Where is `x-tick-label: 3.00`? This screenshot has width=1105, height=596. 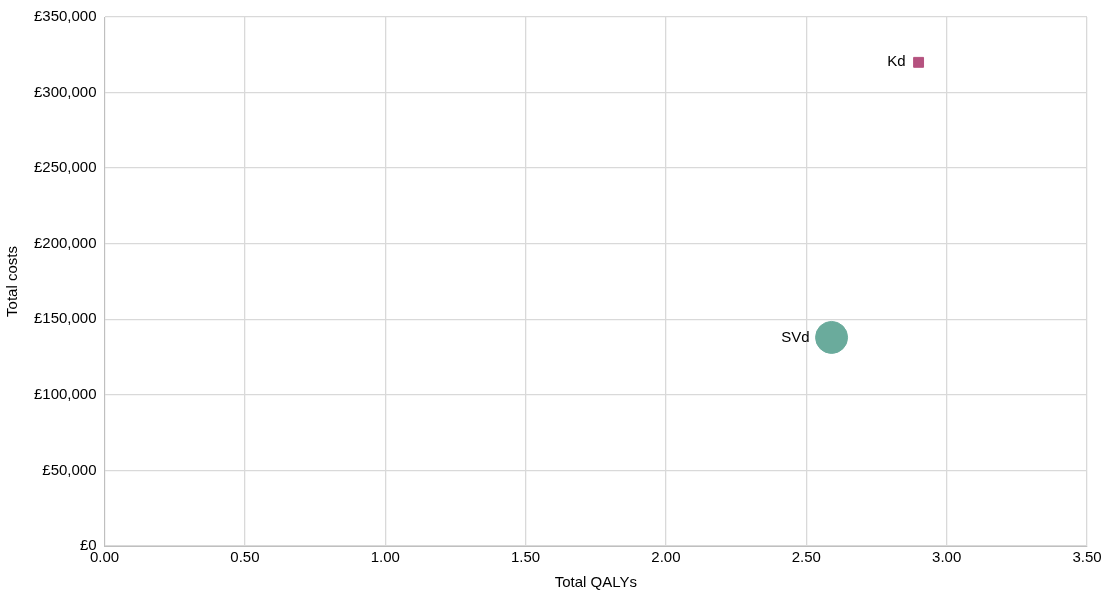 x-tick-label: 3.00 is located at coordinates (947, 557).